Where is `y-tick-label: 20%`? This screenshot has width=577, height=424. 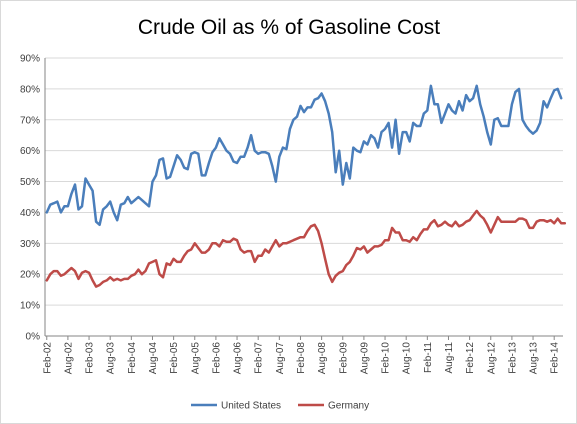
y-tick-label: 20% is located at coordinates (30, 275).